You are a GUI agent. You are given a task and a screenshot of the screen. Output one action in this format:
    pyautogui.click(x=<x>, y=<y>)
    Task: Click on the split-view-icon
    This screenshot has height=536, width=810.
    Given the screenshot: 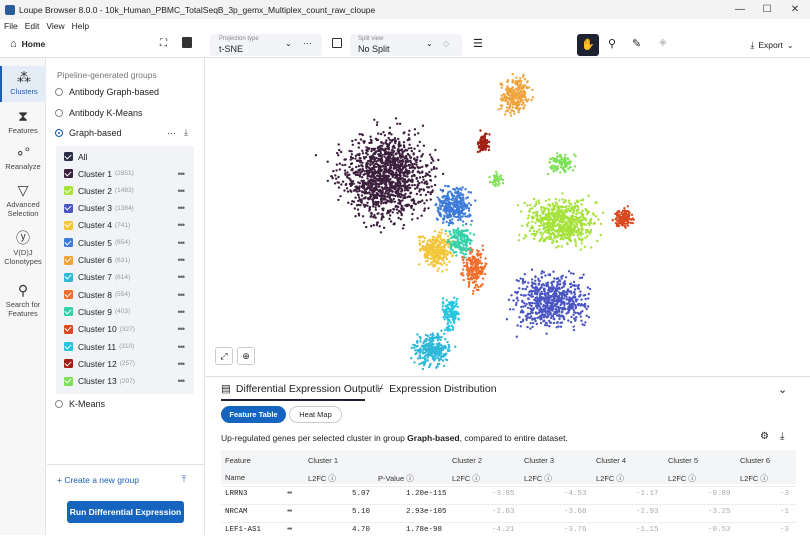 What is the action you would take?
    pyautogui.click(x=337, y=43)
    